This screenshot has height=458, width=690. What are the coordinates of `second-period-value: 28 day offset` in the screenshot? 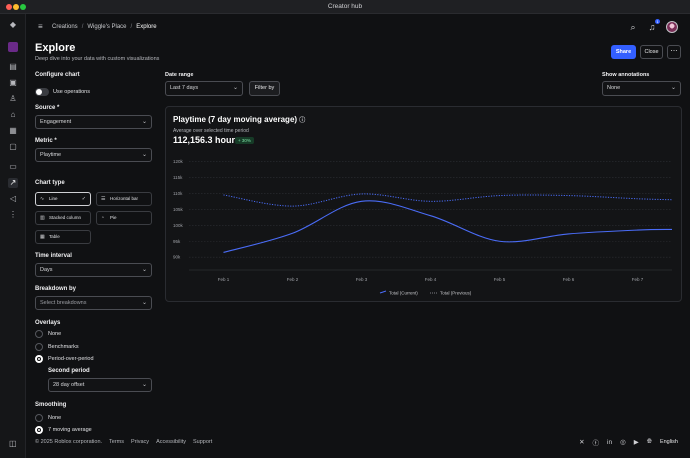 It's located at (69, 385).